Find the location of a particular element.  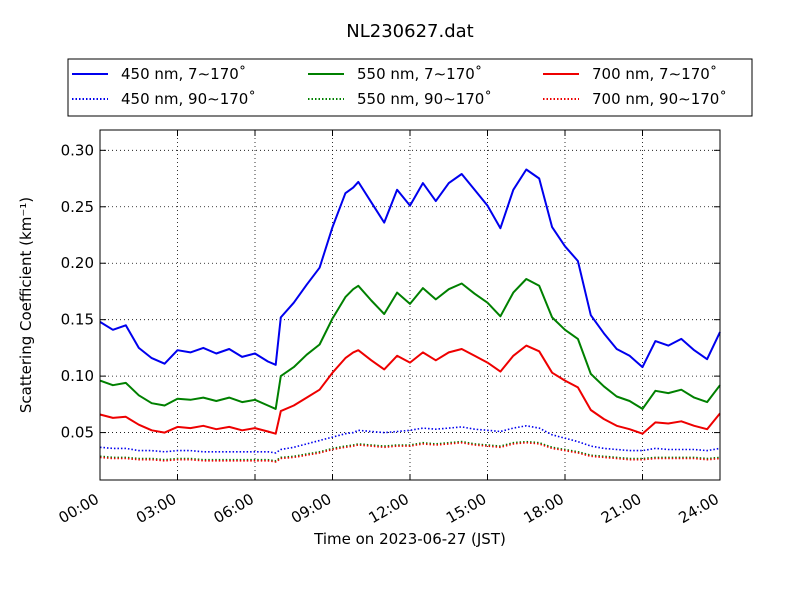

legend-label: 550 nm, 90∼170˚ is located at coordinates (424, 99).